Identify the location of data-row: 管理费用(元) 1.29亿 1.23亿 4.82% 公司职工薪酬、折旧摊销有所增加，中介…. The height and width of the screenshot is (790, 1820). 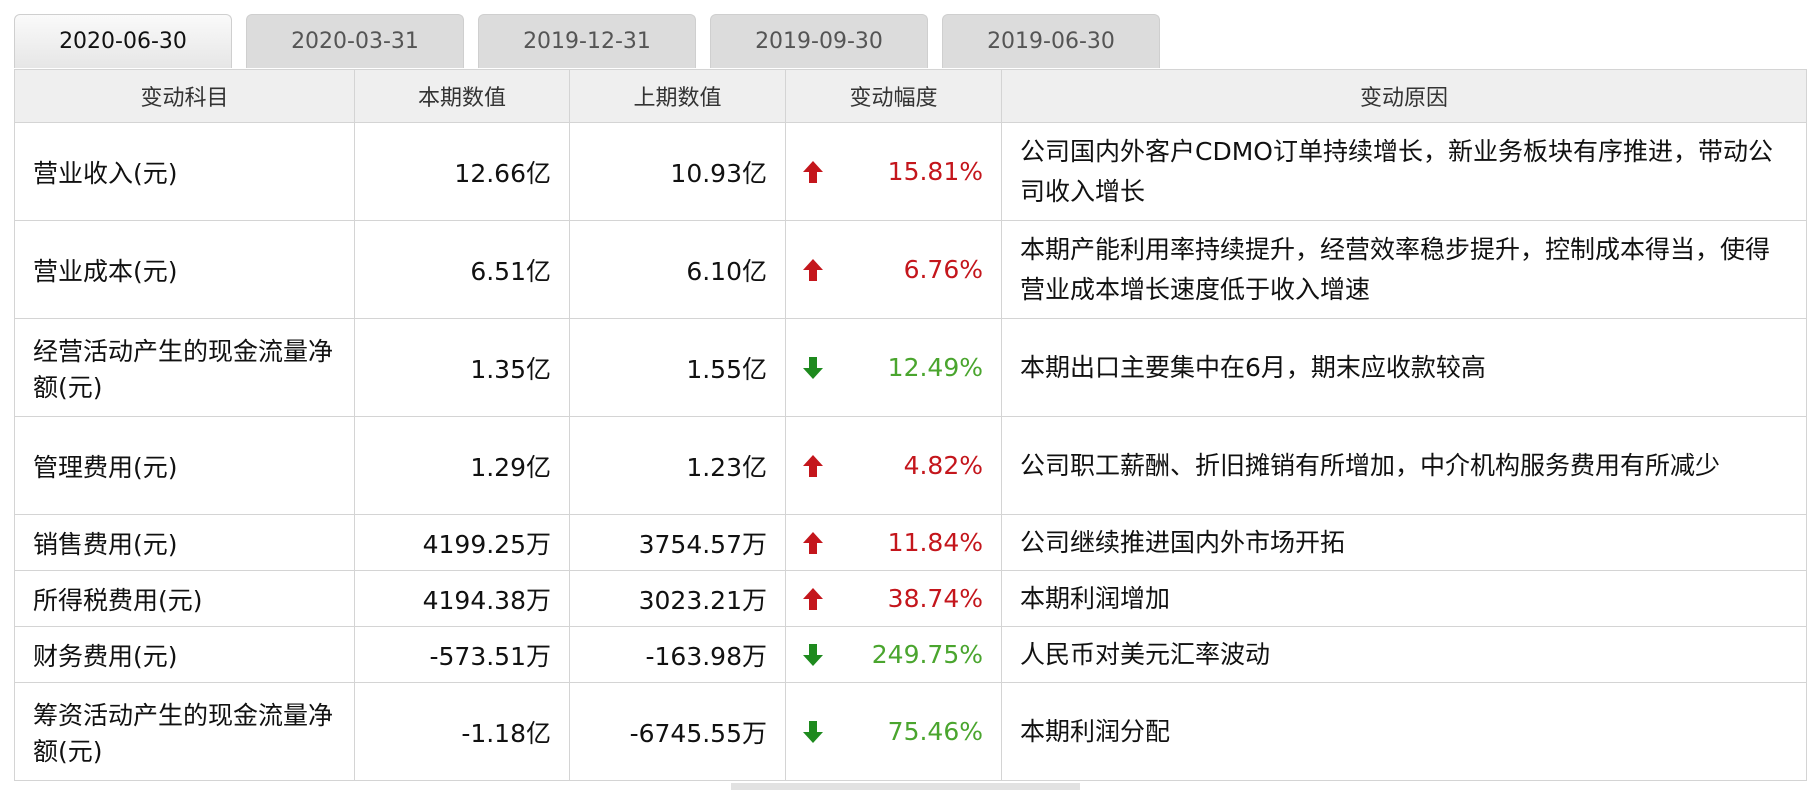
(910, 465).